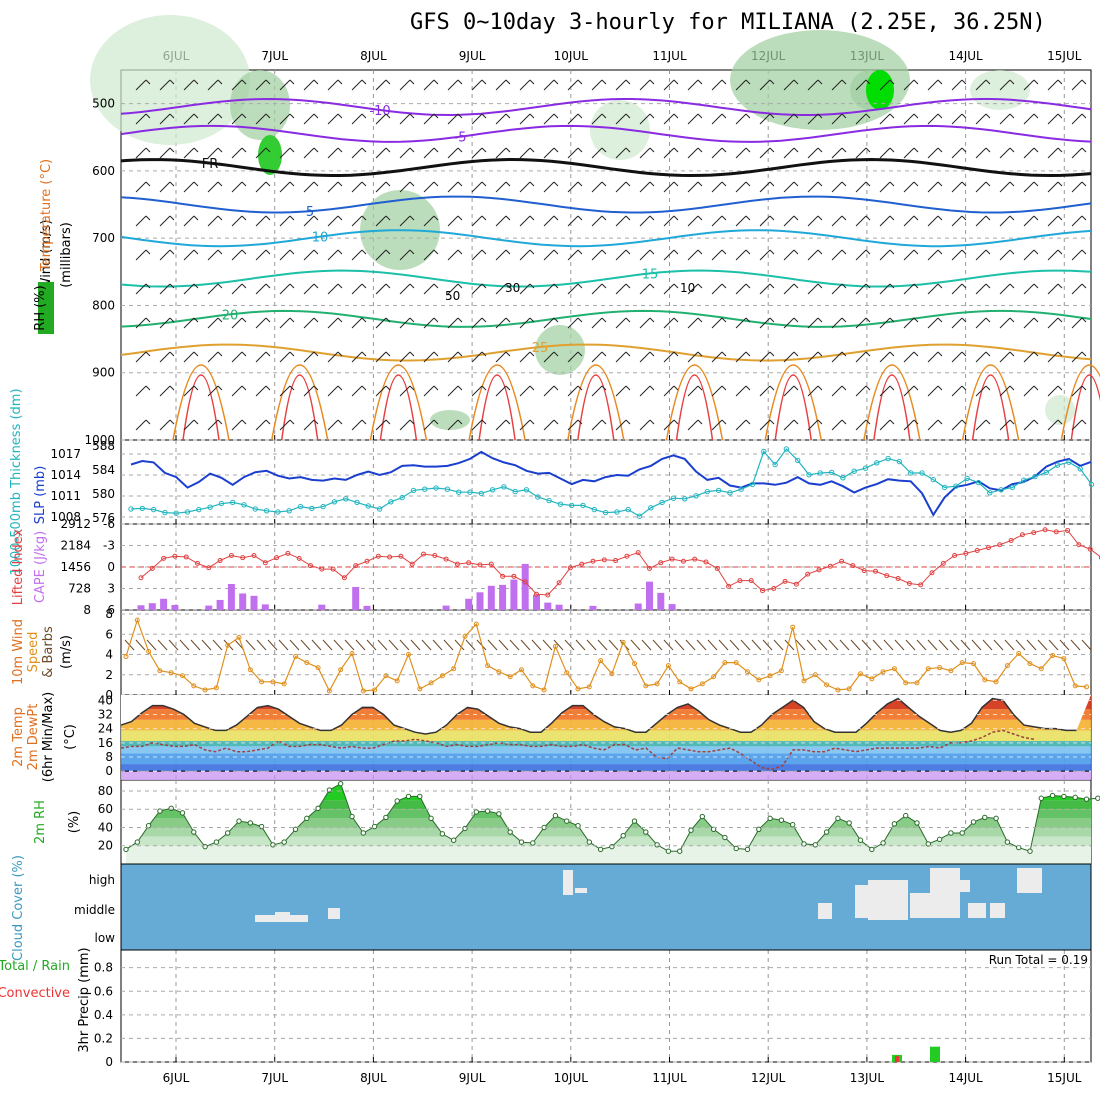 Image resolution: width=1100 pixels, height=1100 pixels. Describe the element at coordinates (18, 652) in the screenshot. I see `ylabel-wind10-line: 10m Wind` at that location.